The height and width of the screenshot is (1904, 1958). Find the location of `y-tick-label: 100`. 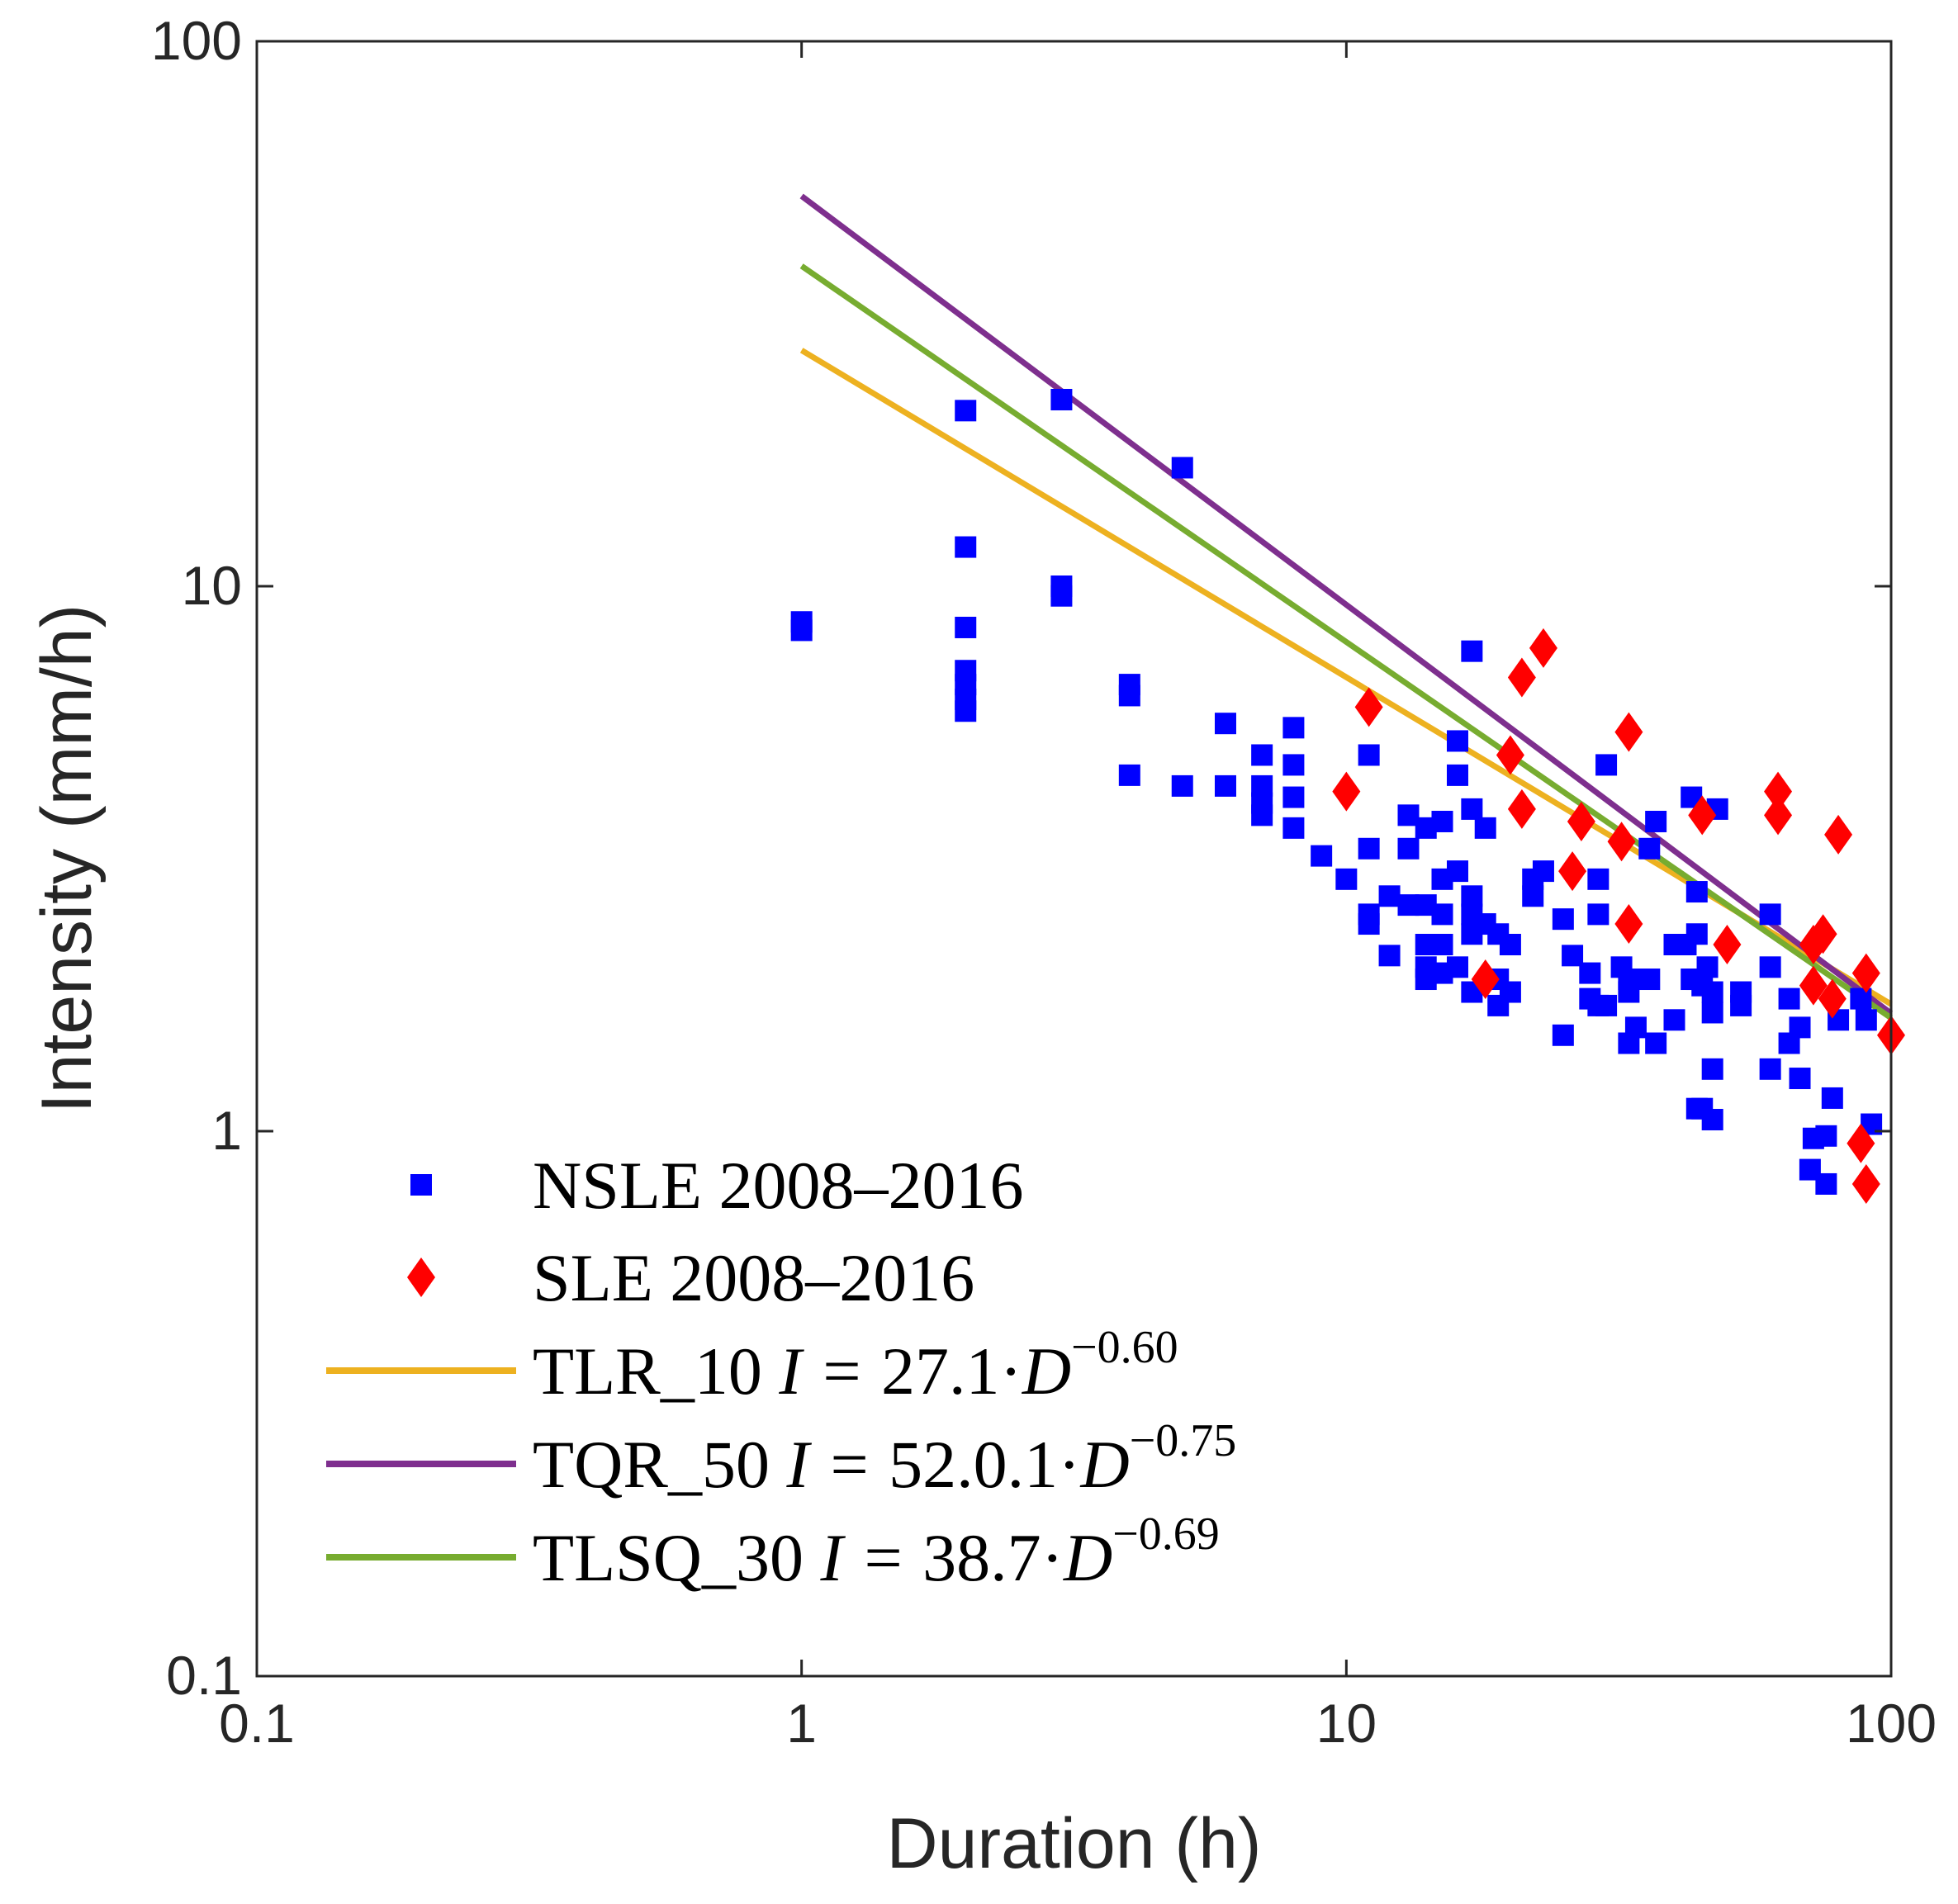

y-tick-label: 100 is located at coordinates (196, 40).